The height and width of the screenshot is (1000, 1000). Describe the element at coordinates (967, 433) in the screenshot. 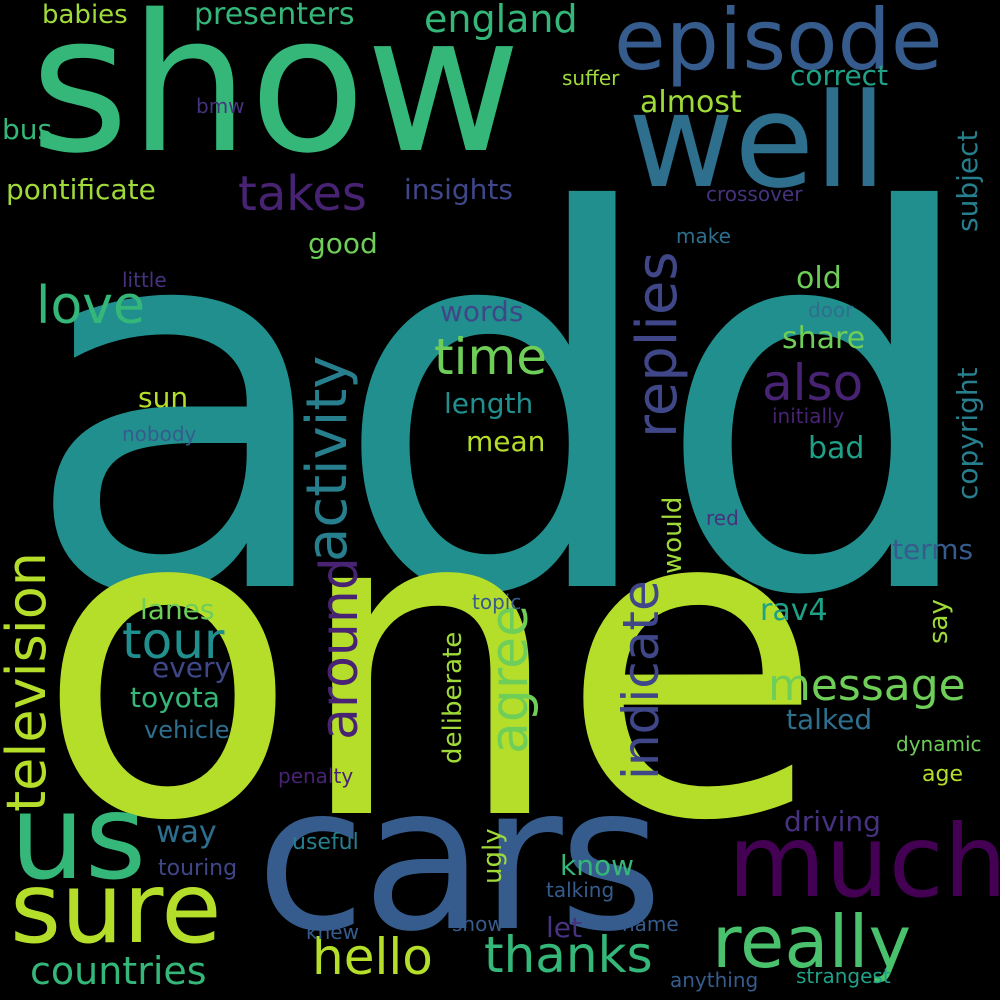

I see `word-copyright: copyright` at that location.